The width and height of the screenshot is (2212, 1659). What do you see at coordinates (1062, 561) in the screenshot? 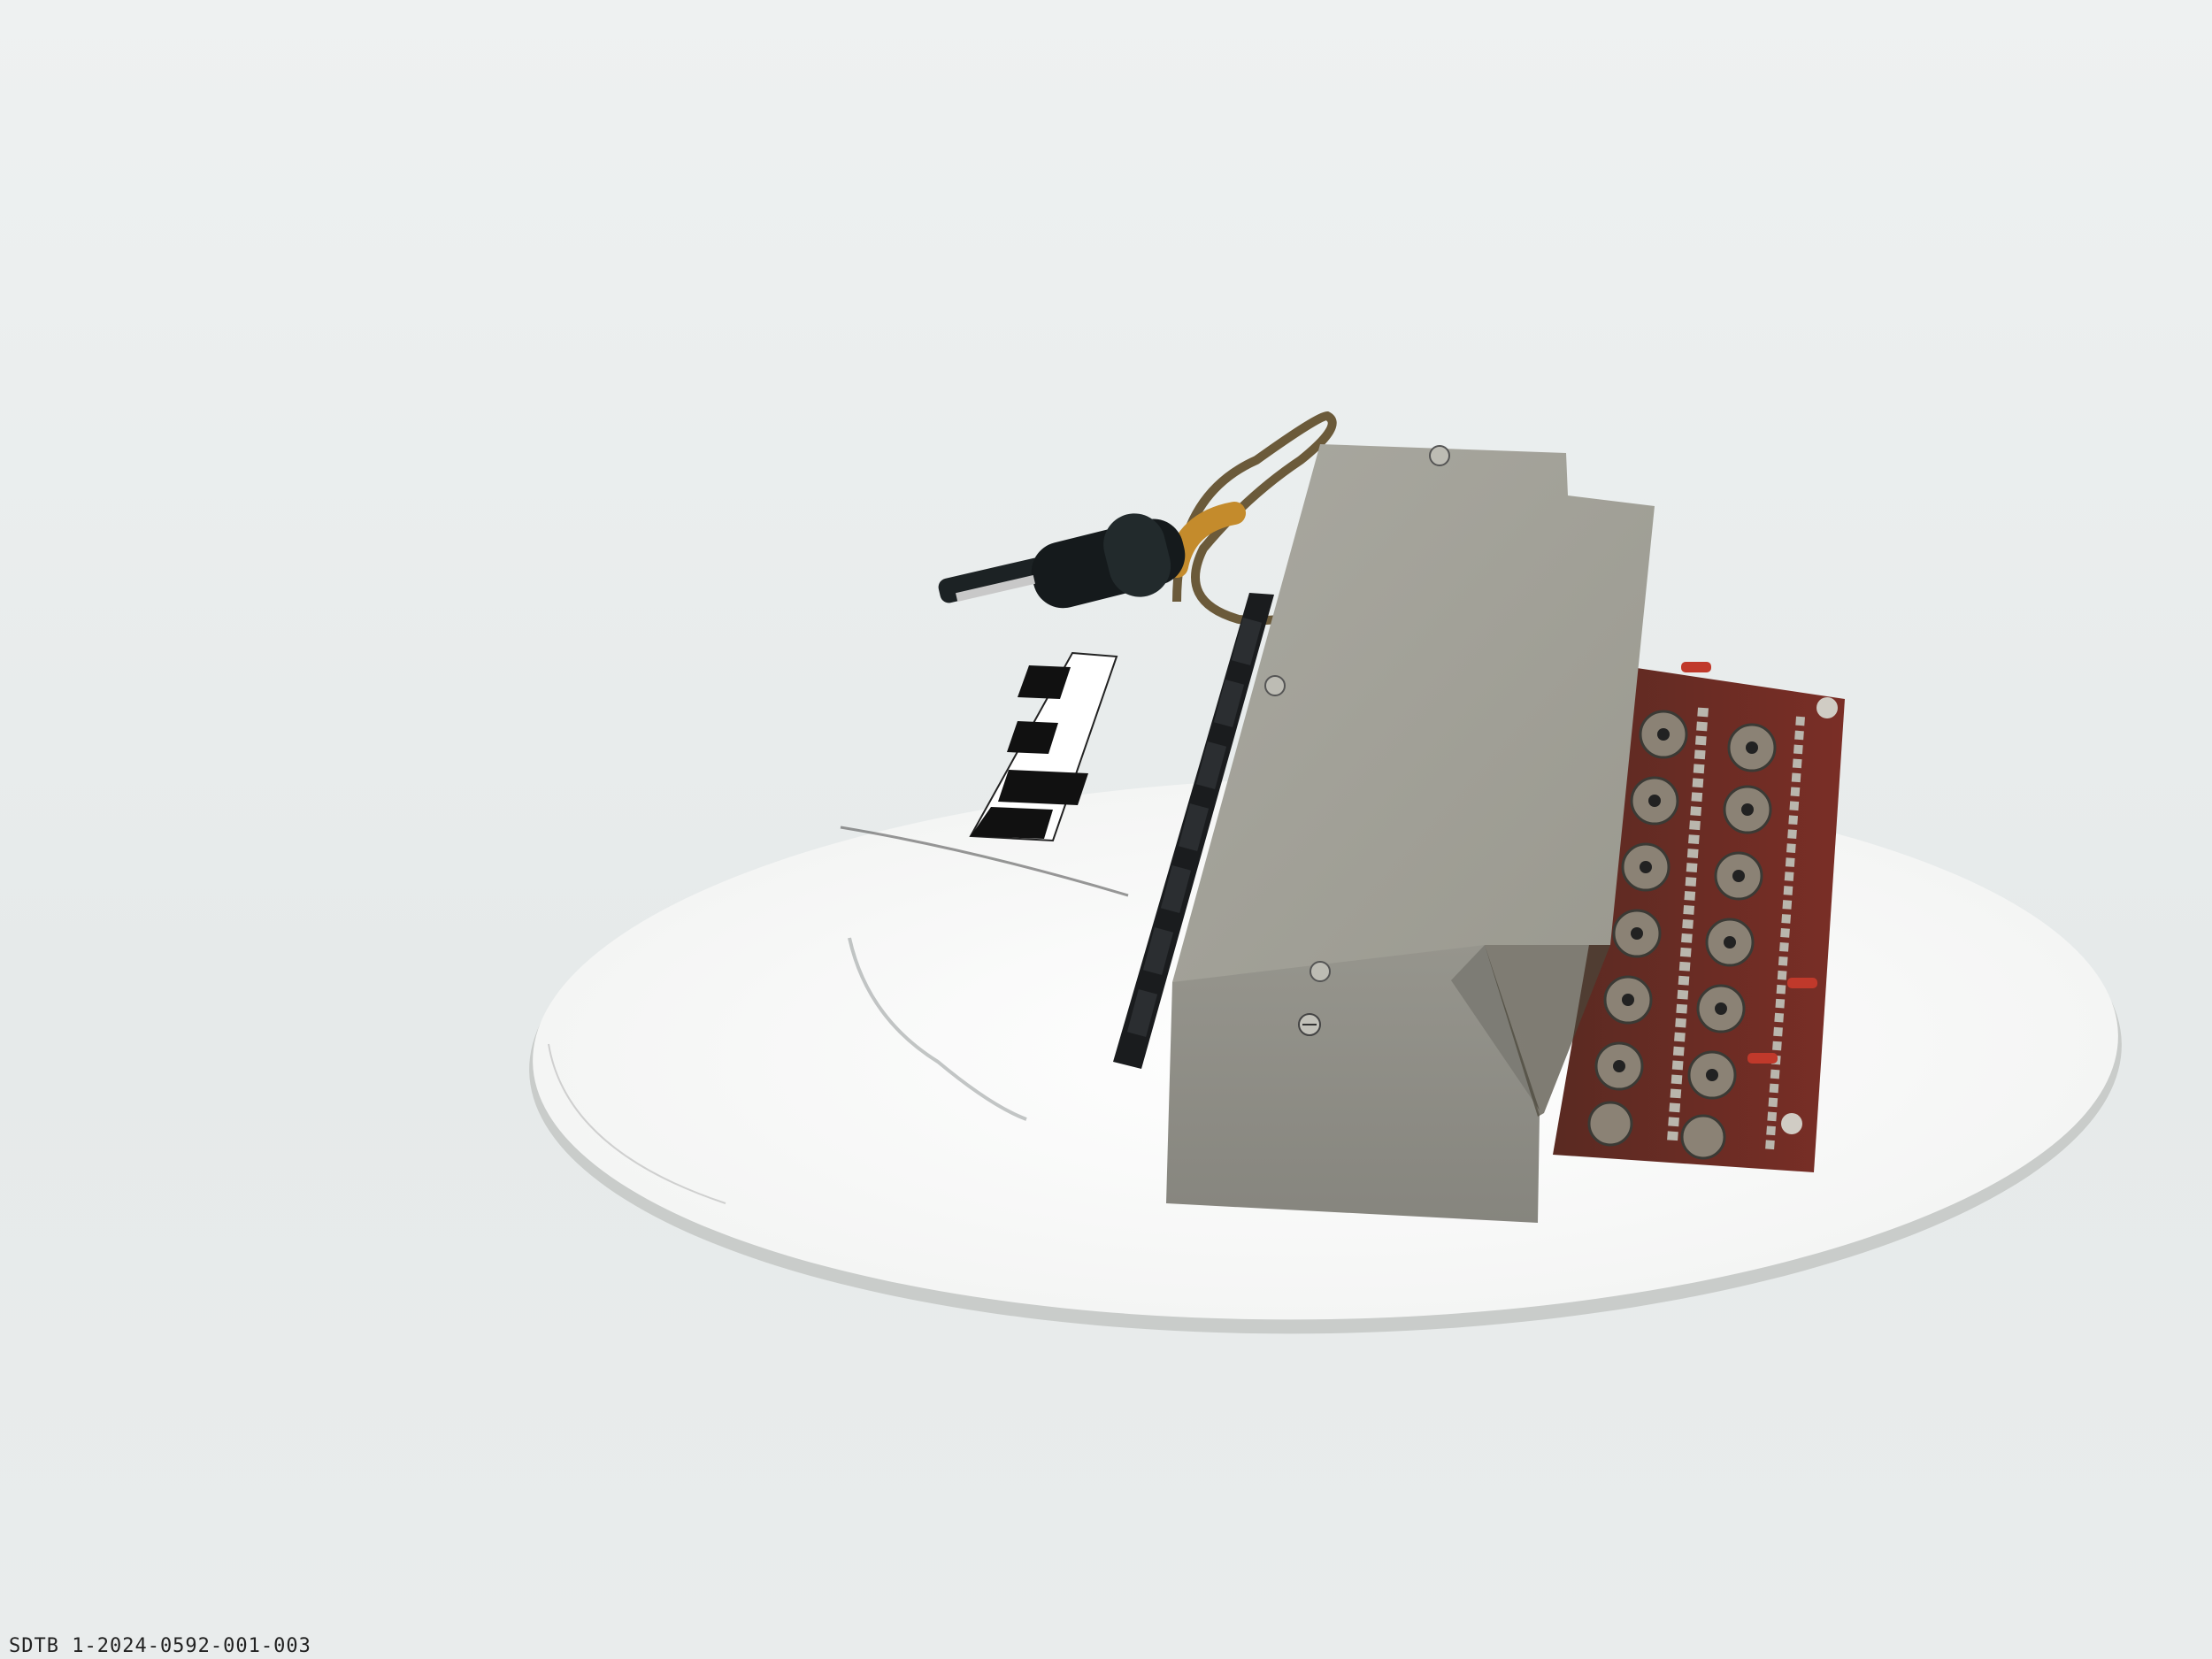
I see `plug-icon` at bounding box center [1062, 561].